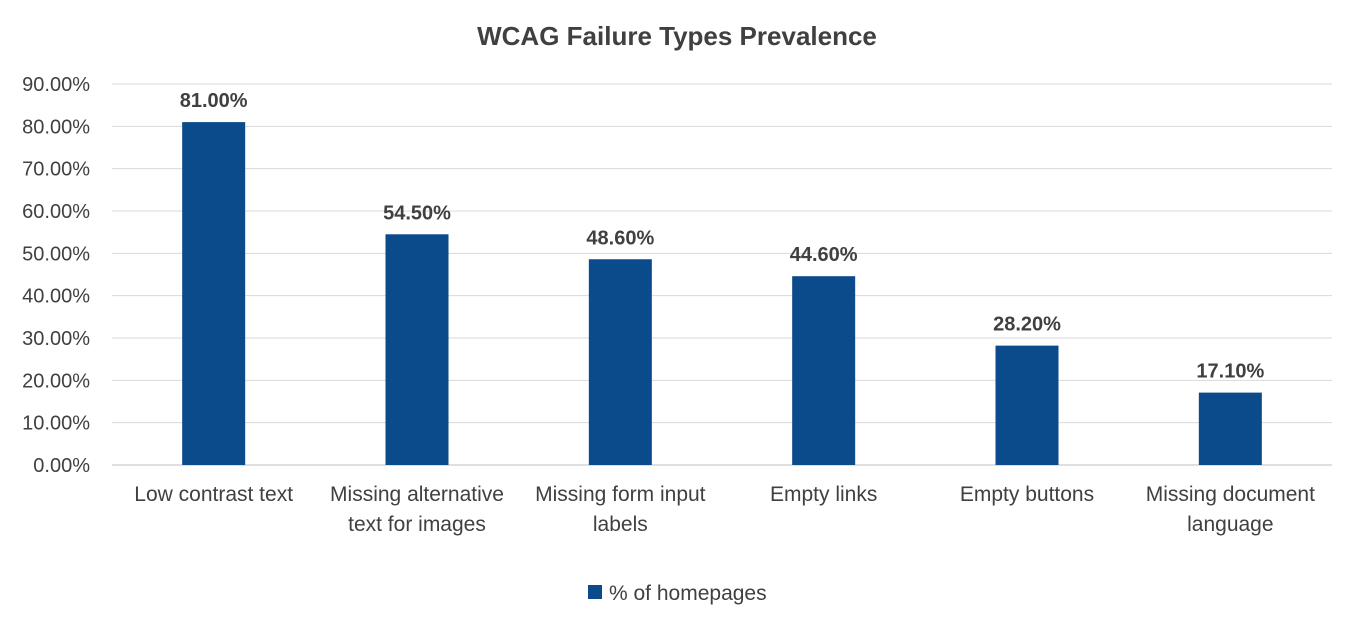 The height and width of the screenshot is (633, 1355). What do you see at coordinates (56, 297) in the screenshot?
I see `y-tick-label: 40.00%` at bounding box center [56, 297].